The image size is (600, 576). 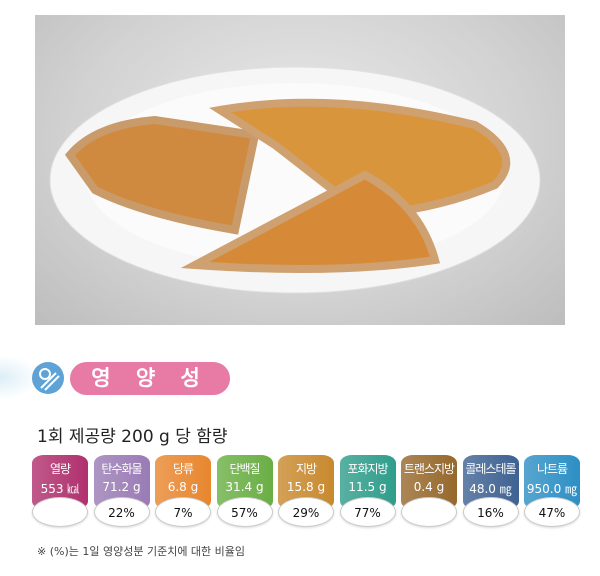 What do you see at coordinates (244, 512) in the screenshot?
I see `nutrient-percent: 57%` at bounding box center [244, 512].